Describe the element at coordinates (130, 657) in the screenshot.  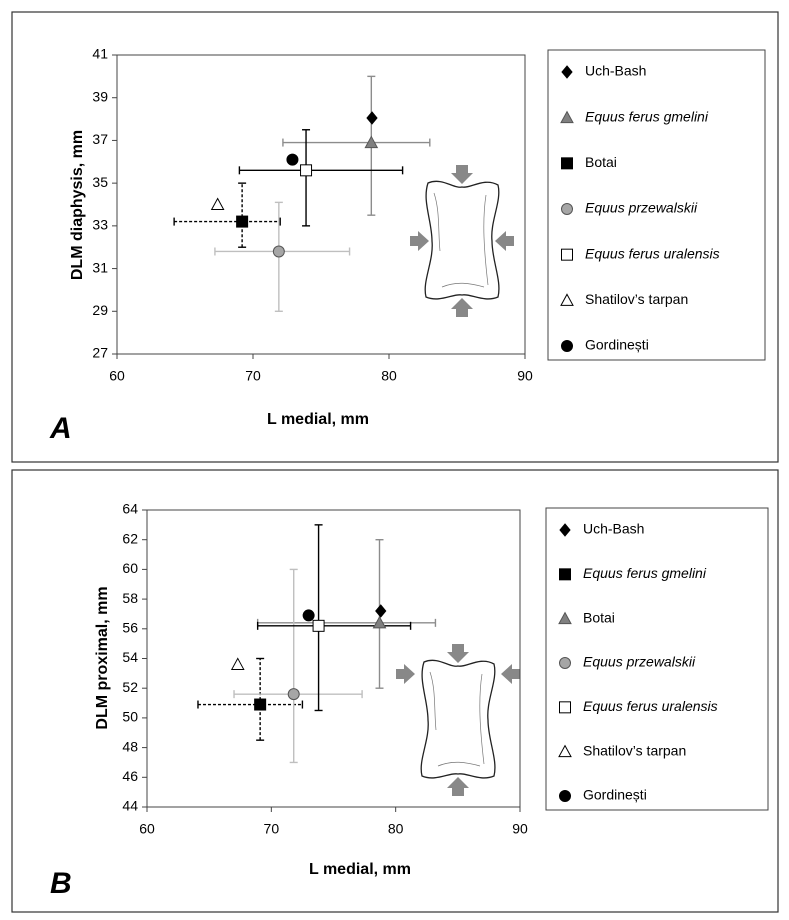
I see `y-tick-label: 54` at that location.